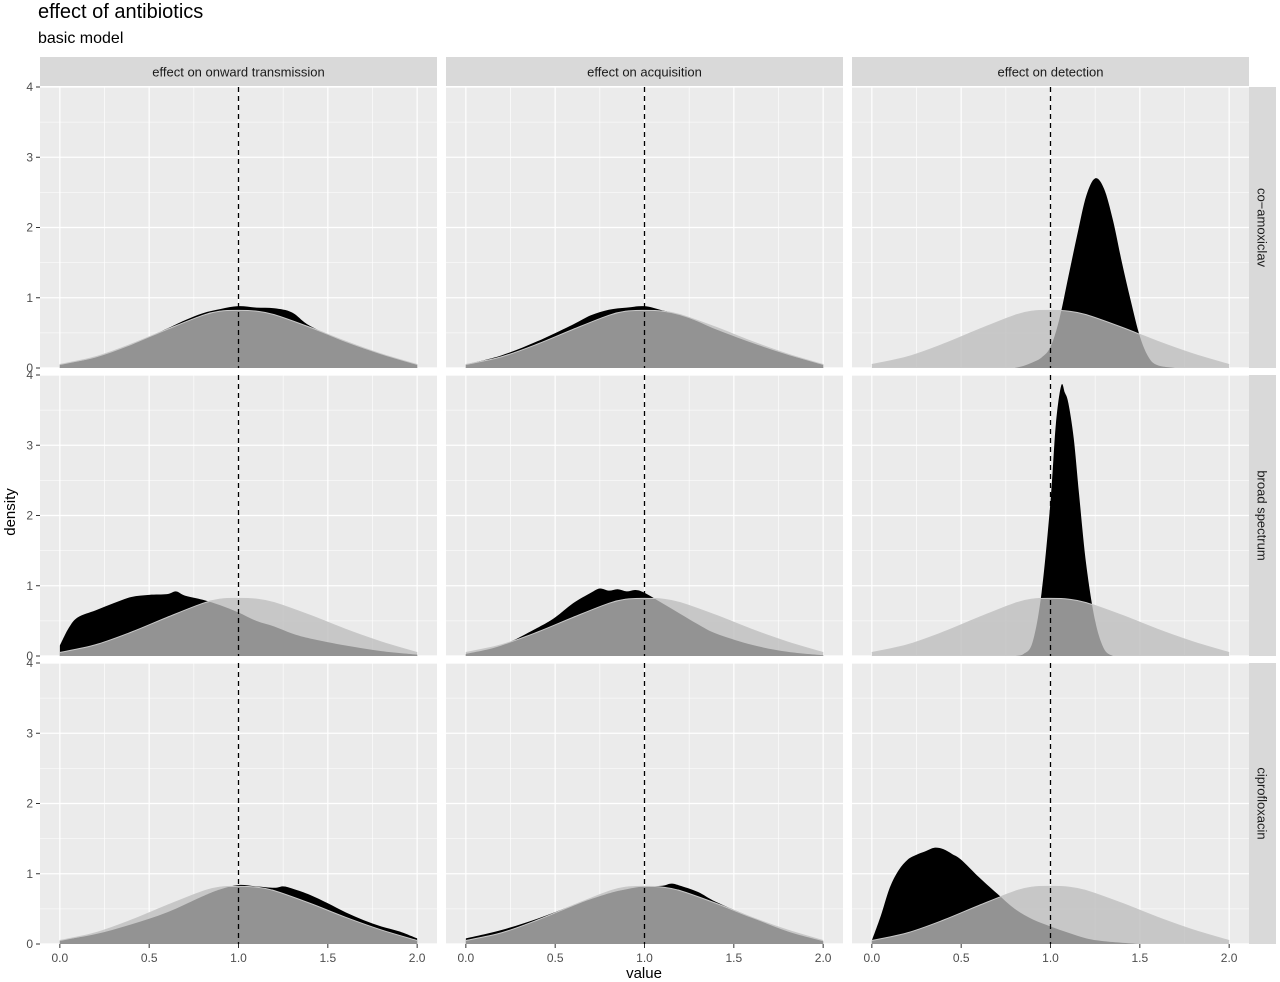  I want to click on facet-strip-top-label: effect on detection, so click(1050, 72).